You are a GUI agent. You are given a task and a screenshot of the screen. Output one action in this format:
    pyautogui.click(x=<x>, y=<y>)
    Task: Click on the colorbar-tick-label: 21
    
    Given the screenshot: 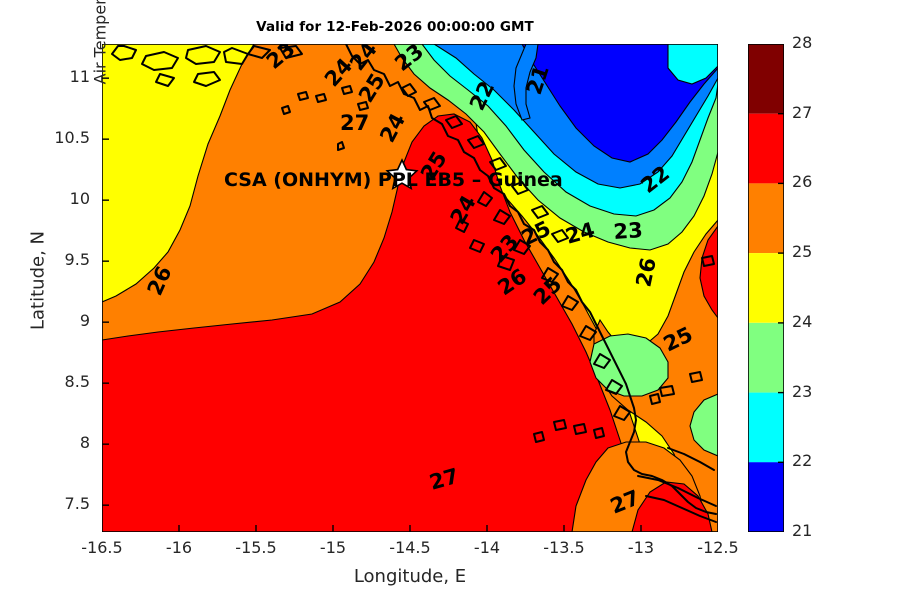 What is the action you would take?
    pyautogui.click(x=802, y=530)
    